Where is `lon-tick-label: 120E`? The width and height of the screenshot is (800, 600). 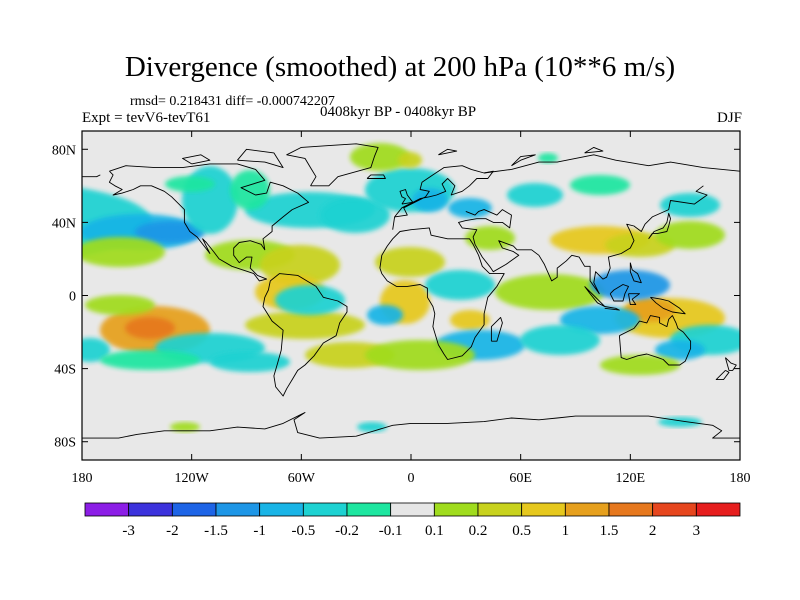
lon-tick-label: 120E is located at coordinates (631, 478).